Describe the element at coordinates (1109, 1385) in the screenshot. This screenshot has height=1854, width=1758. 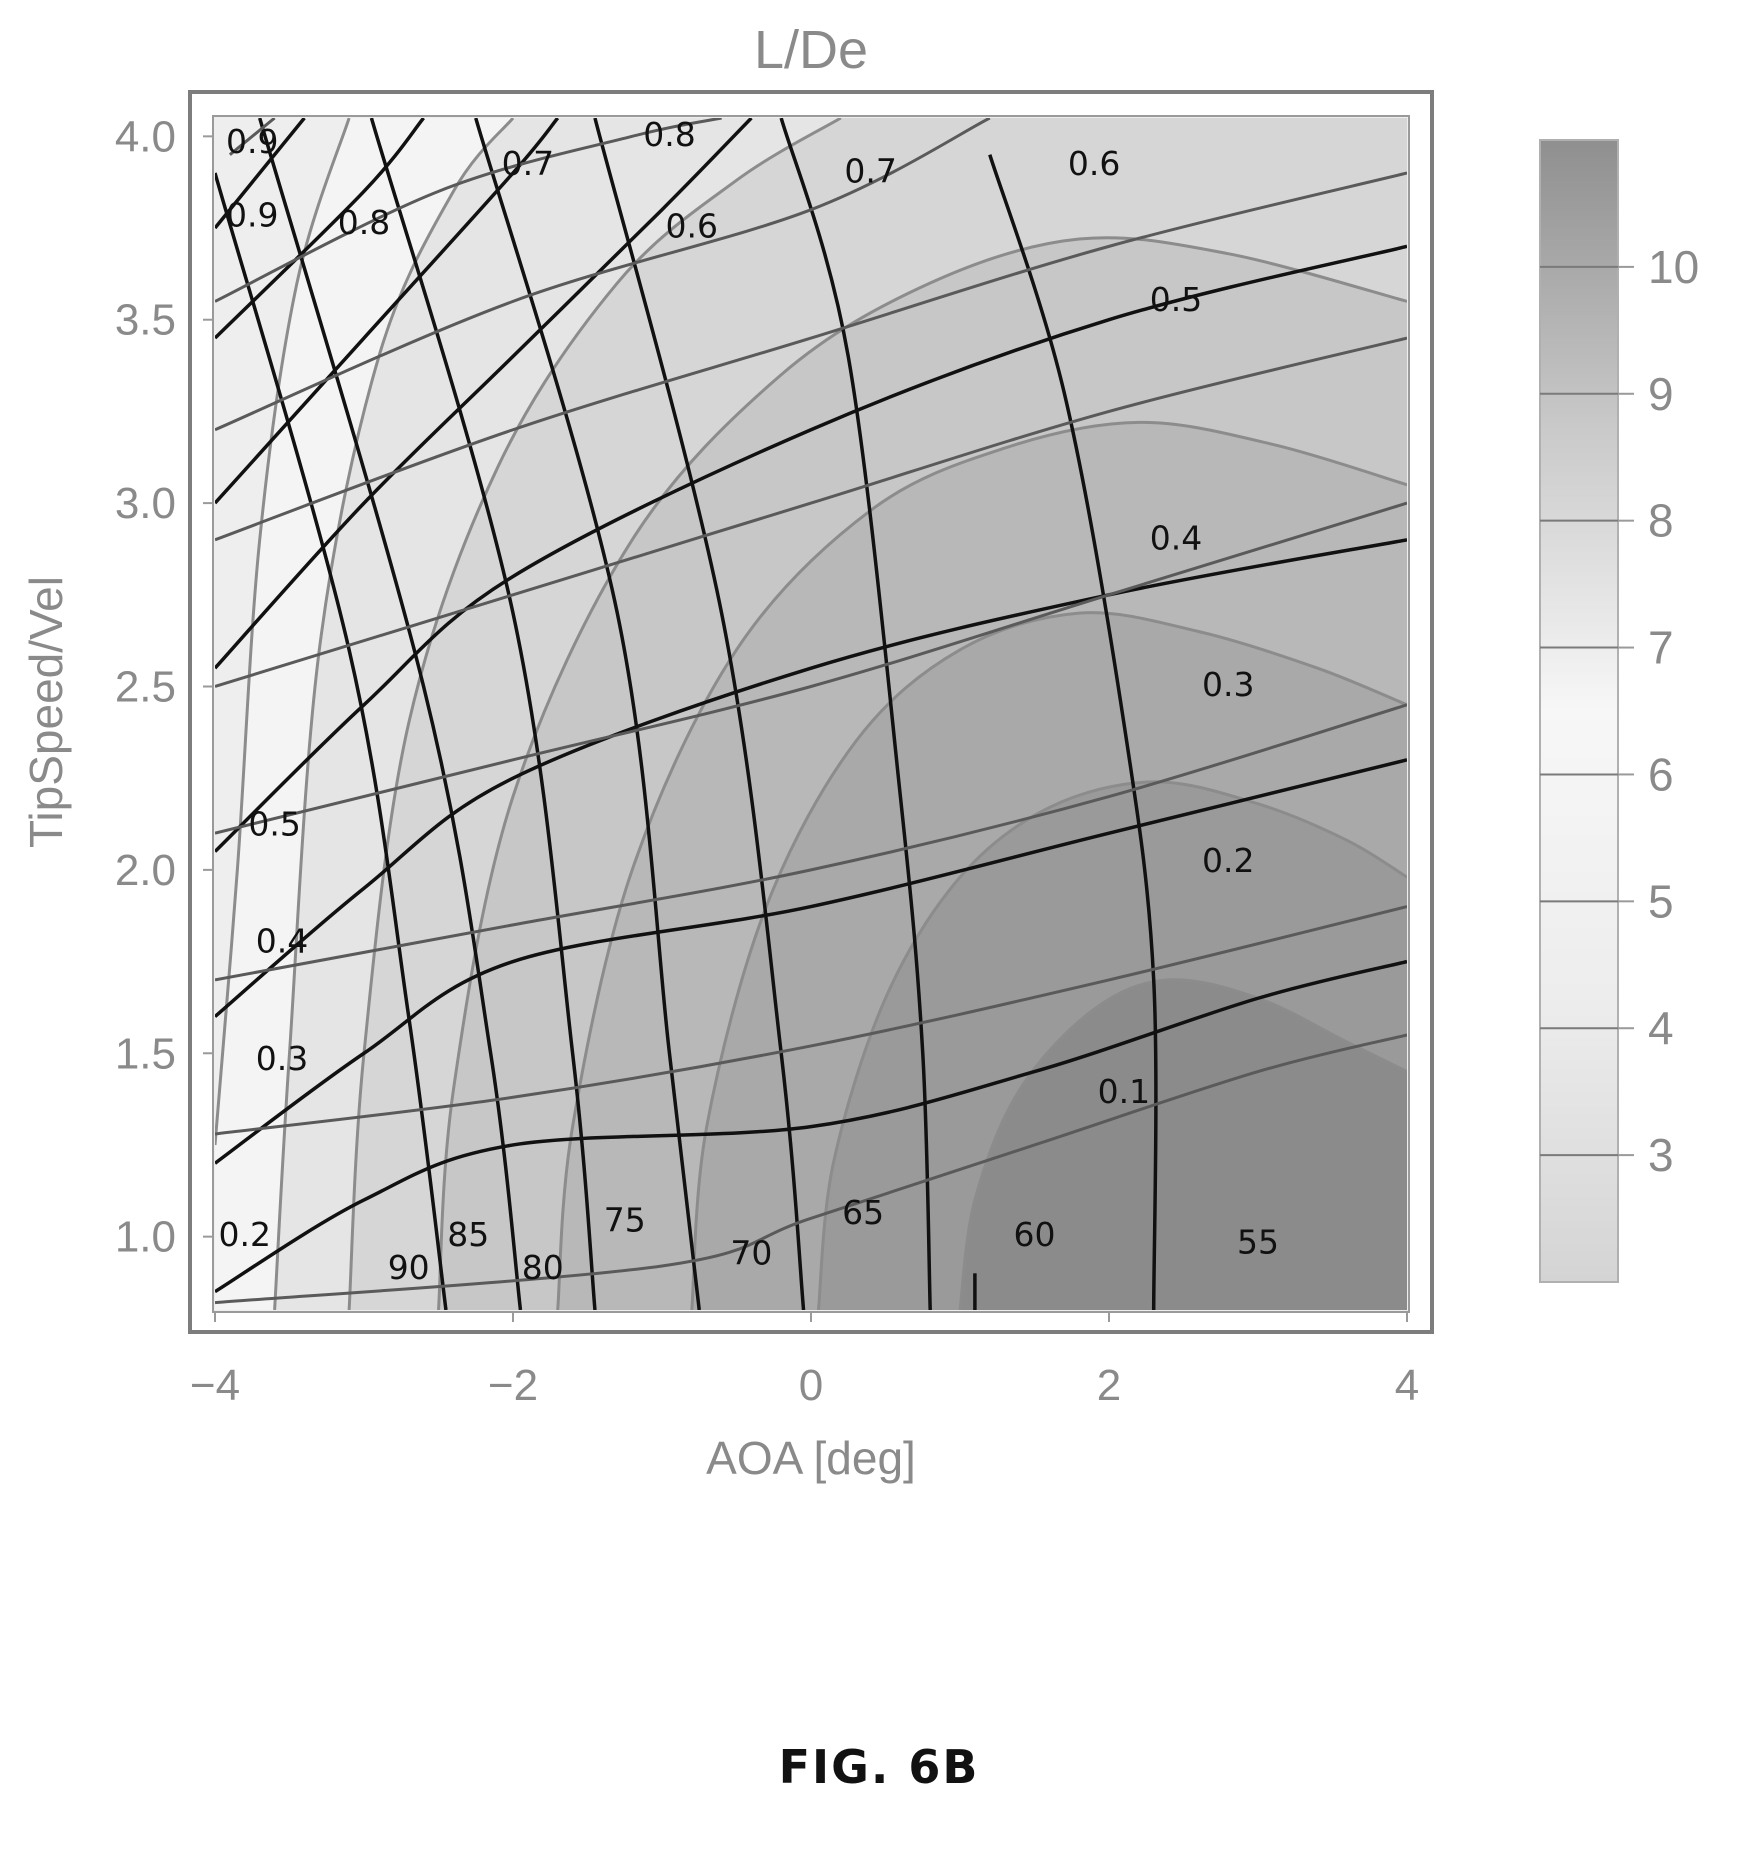
I see `x-tick-label-3: 2` at that location.